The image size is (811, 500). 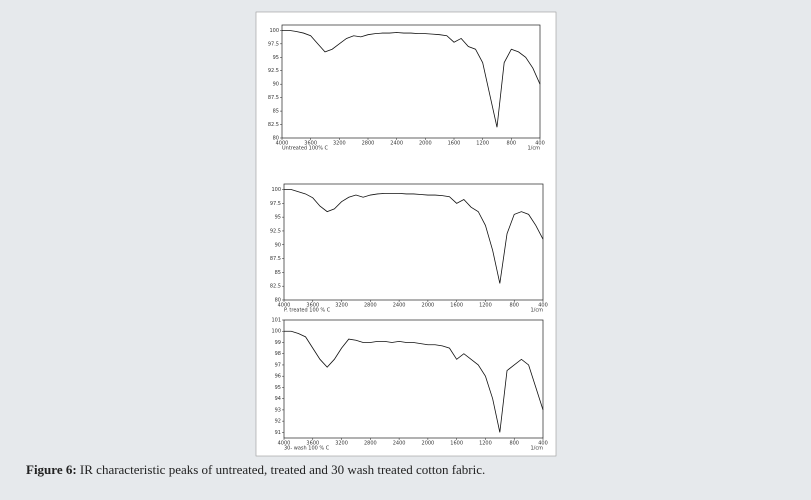 I want to click on x-axis-label: P. treated 100 % C, so click(x=307, y=311).